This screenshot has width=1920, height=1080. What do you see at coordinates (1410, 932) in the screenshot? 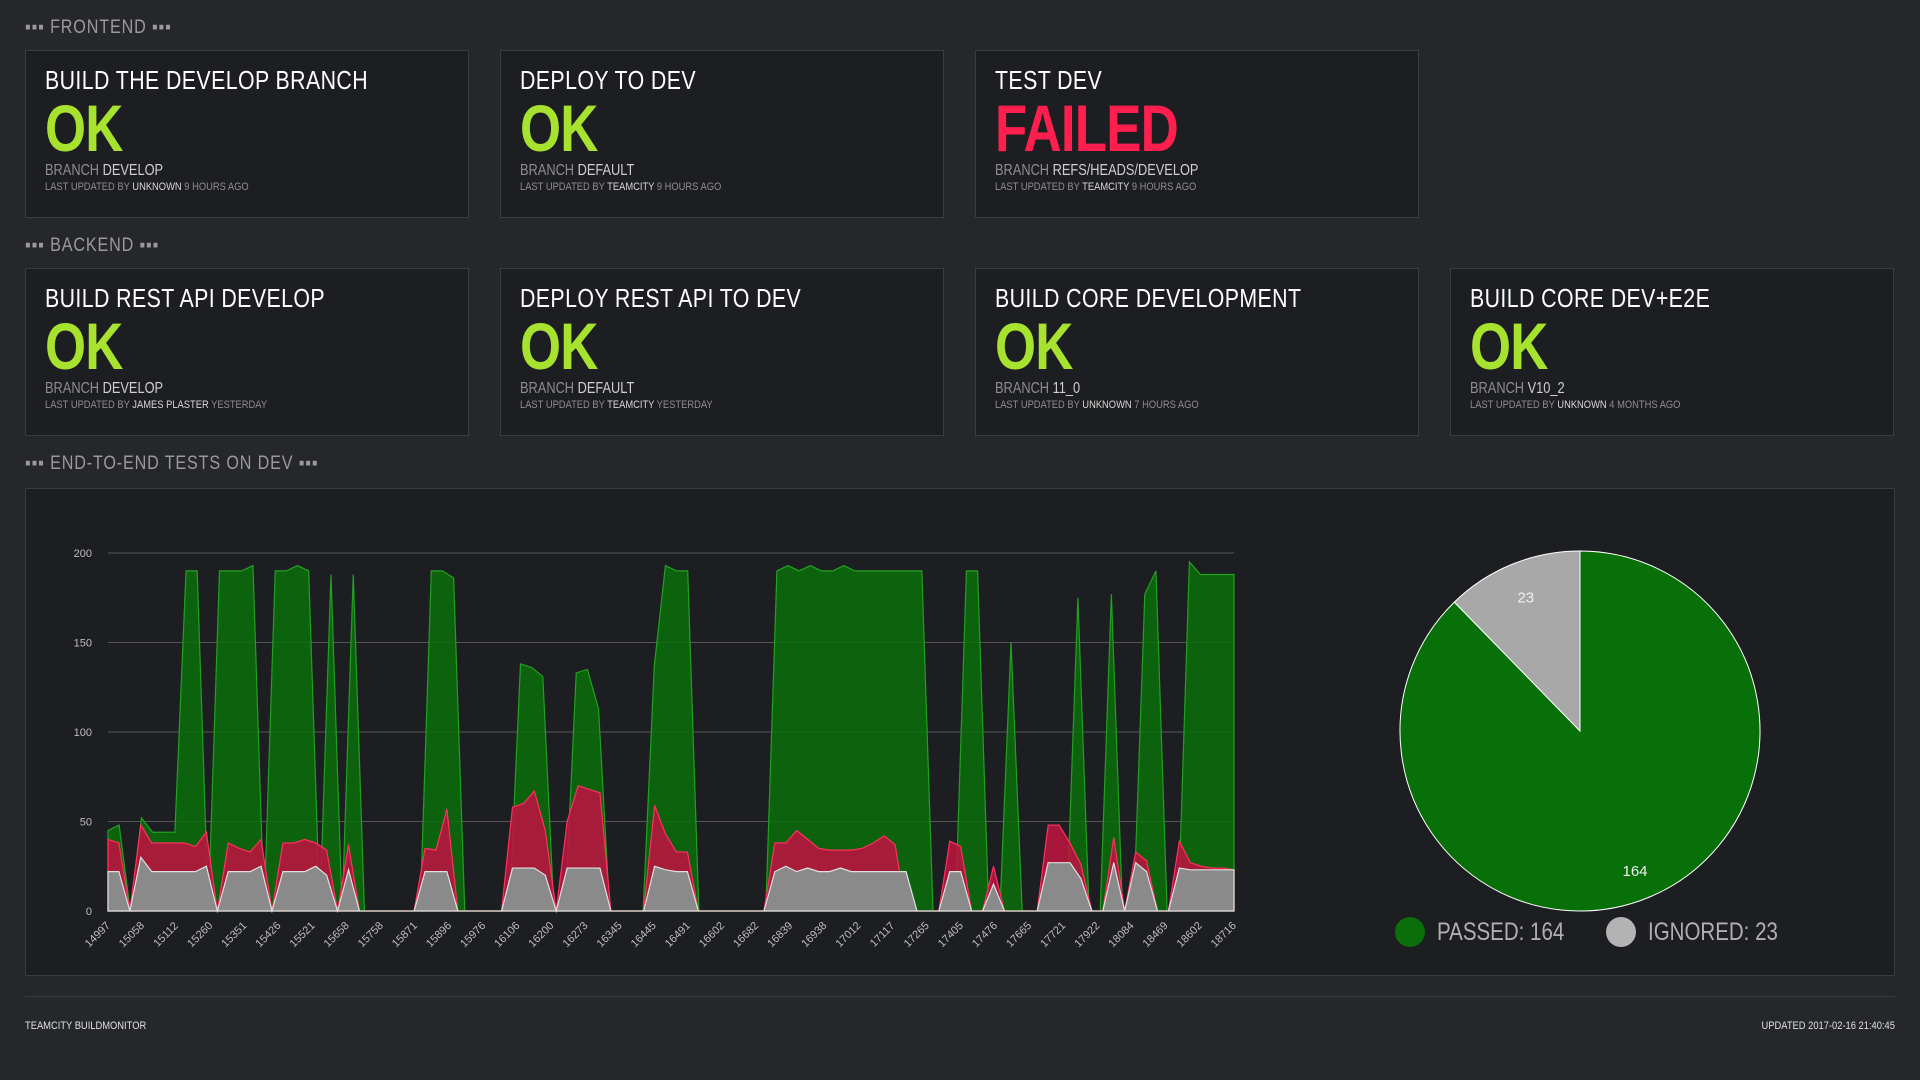
I see `legend-passed-swatch` at bounding box center [1410, 932].